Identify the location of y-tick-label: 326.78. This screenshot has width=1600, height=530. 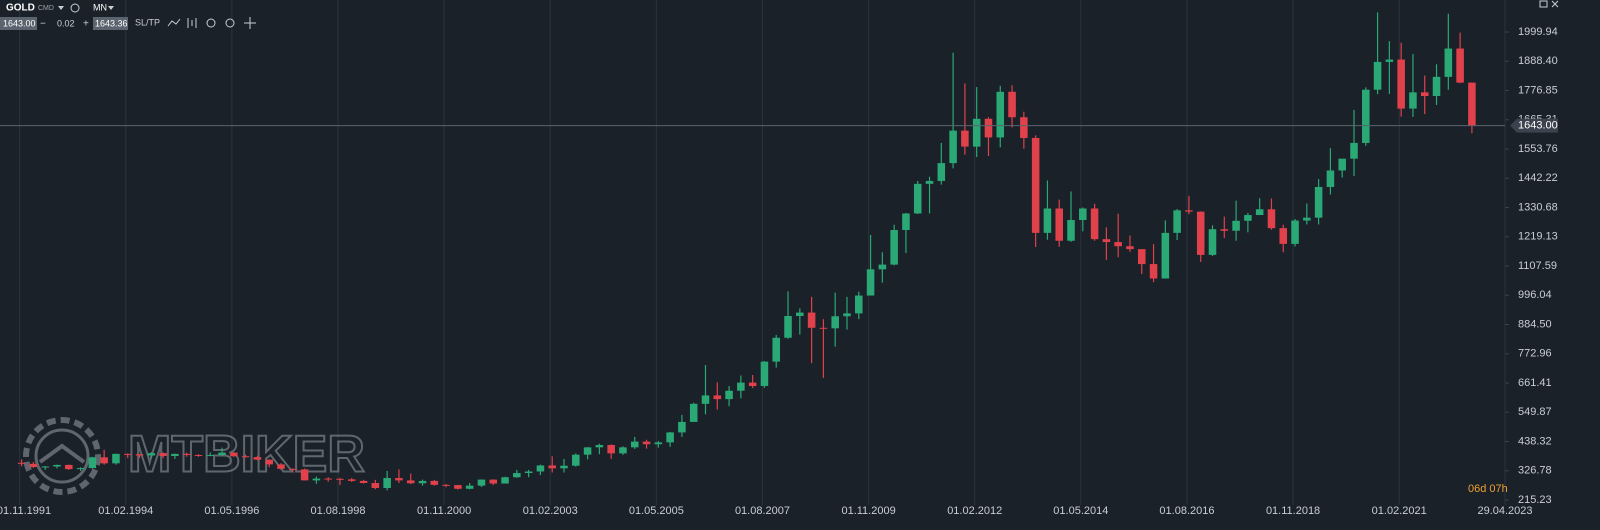
(1535, 471).